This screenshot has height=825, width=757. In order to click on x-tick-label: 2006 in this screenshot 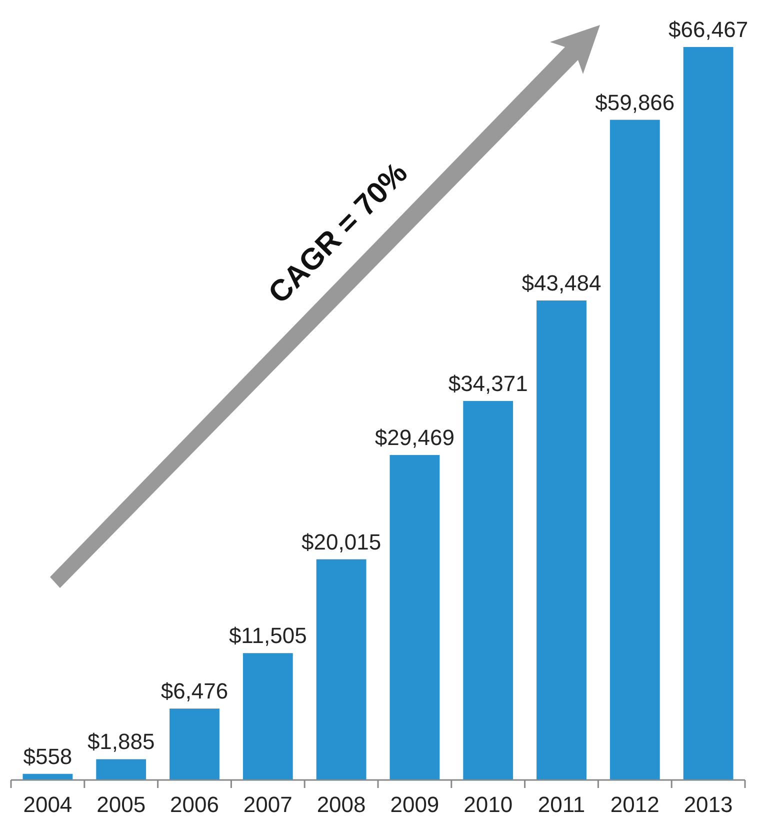, I will do `click(194, 804)`.